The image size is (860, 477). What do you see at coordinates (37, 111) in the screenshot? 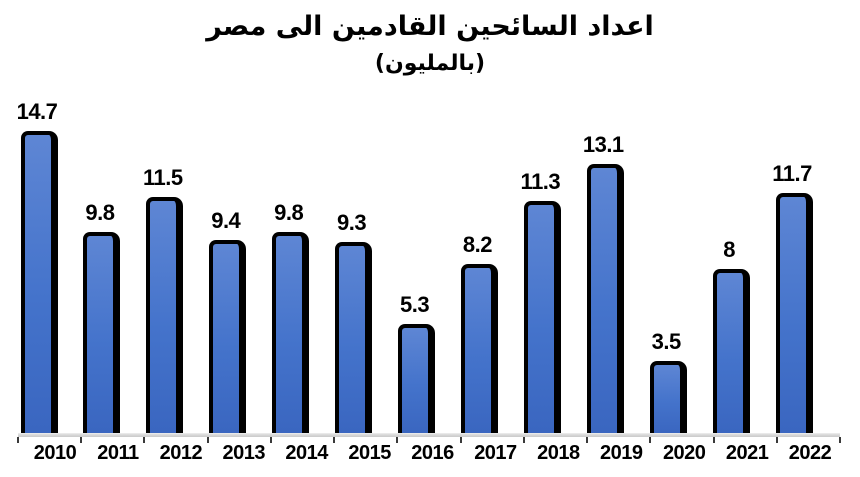
I see `bar-value-label: 14.7` at bounding box center [37, 111].